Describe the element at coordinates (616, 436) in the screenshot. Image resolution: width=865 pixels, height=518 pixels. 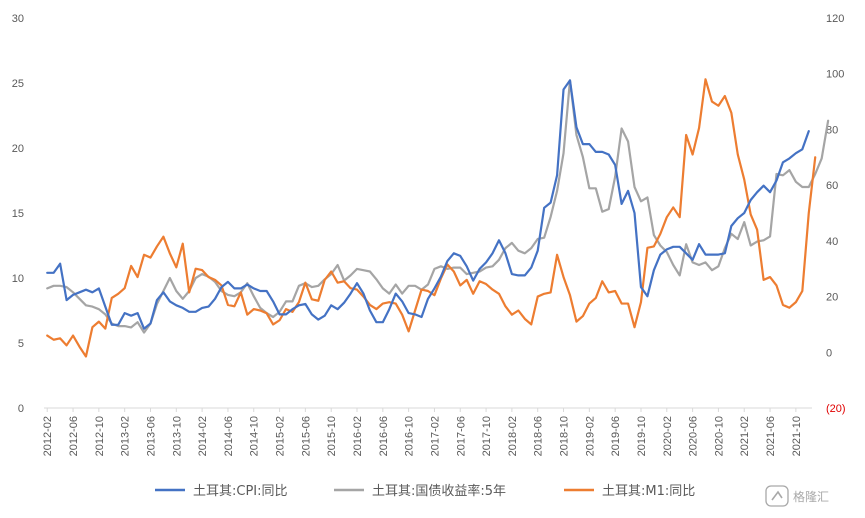
I see `x-tick-label: 2019-06` at that location.